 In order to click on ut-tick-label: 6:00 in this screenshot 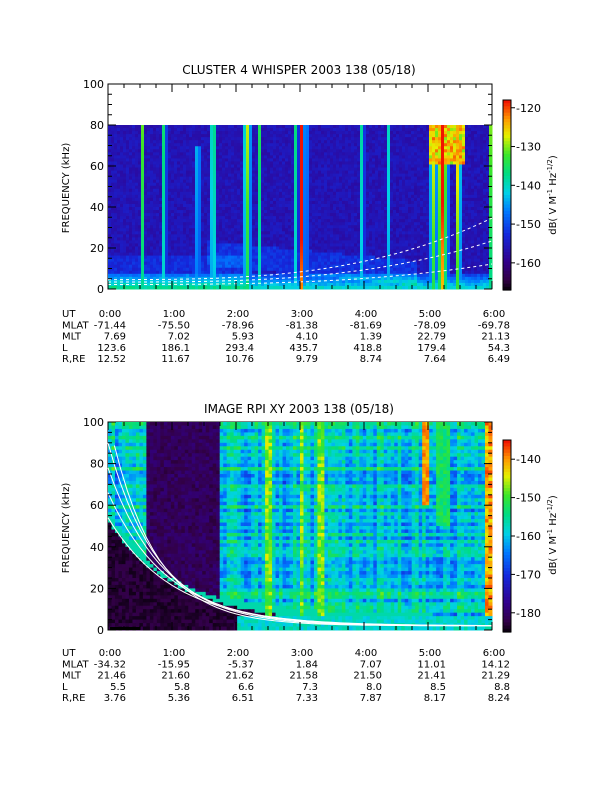, I will do `click(494, 653)`.